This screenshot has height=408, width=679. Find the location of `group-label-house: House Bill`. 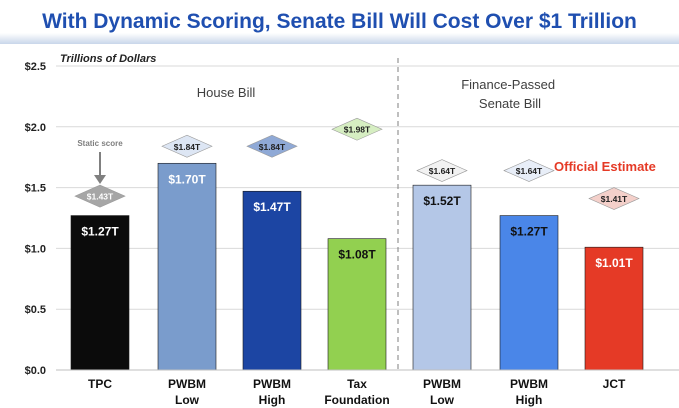

group-label-house: House Bill is located at coordinates (226, 92).